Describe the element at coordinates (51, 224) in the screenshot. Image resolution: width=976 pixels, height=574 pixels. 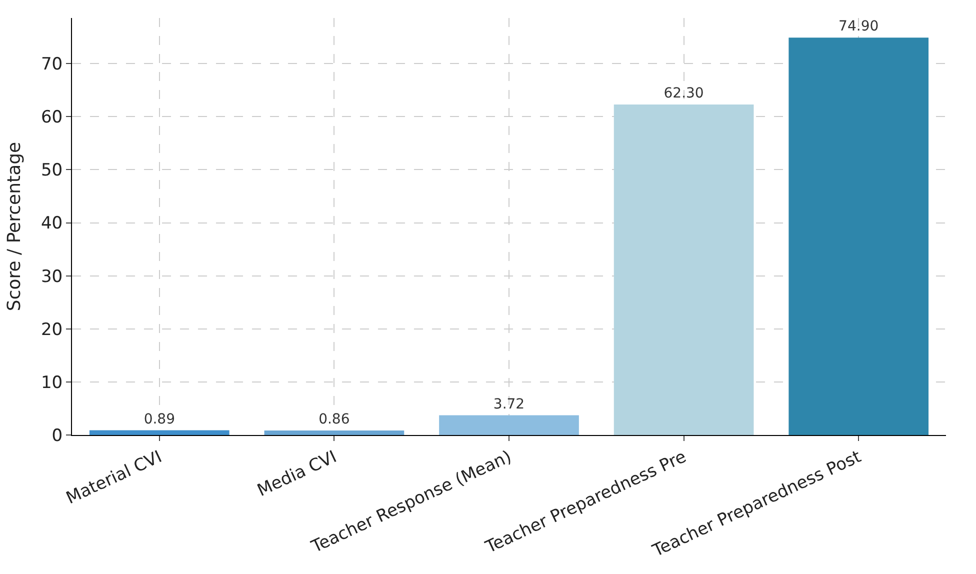
I see `y-tick-label: 40` at that location.